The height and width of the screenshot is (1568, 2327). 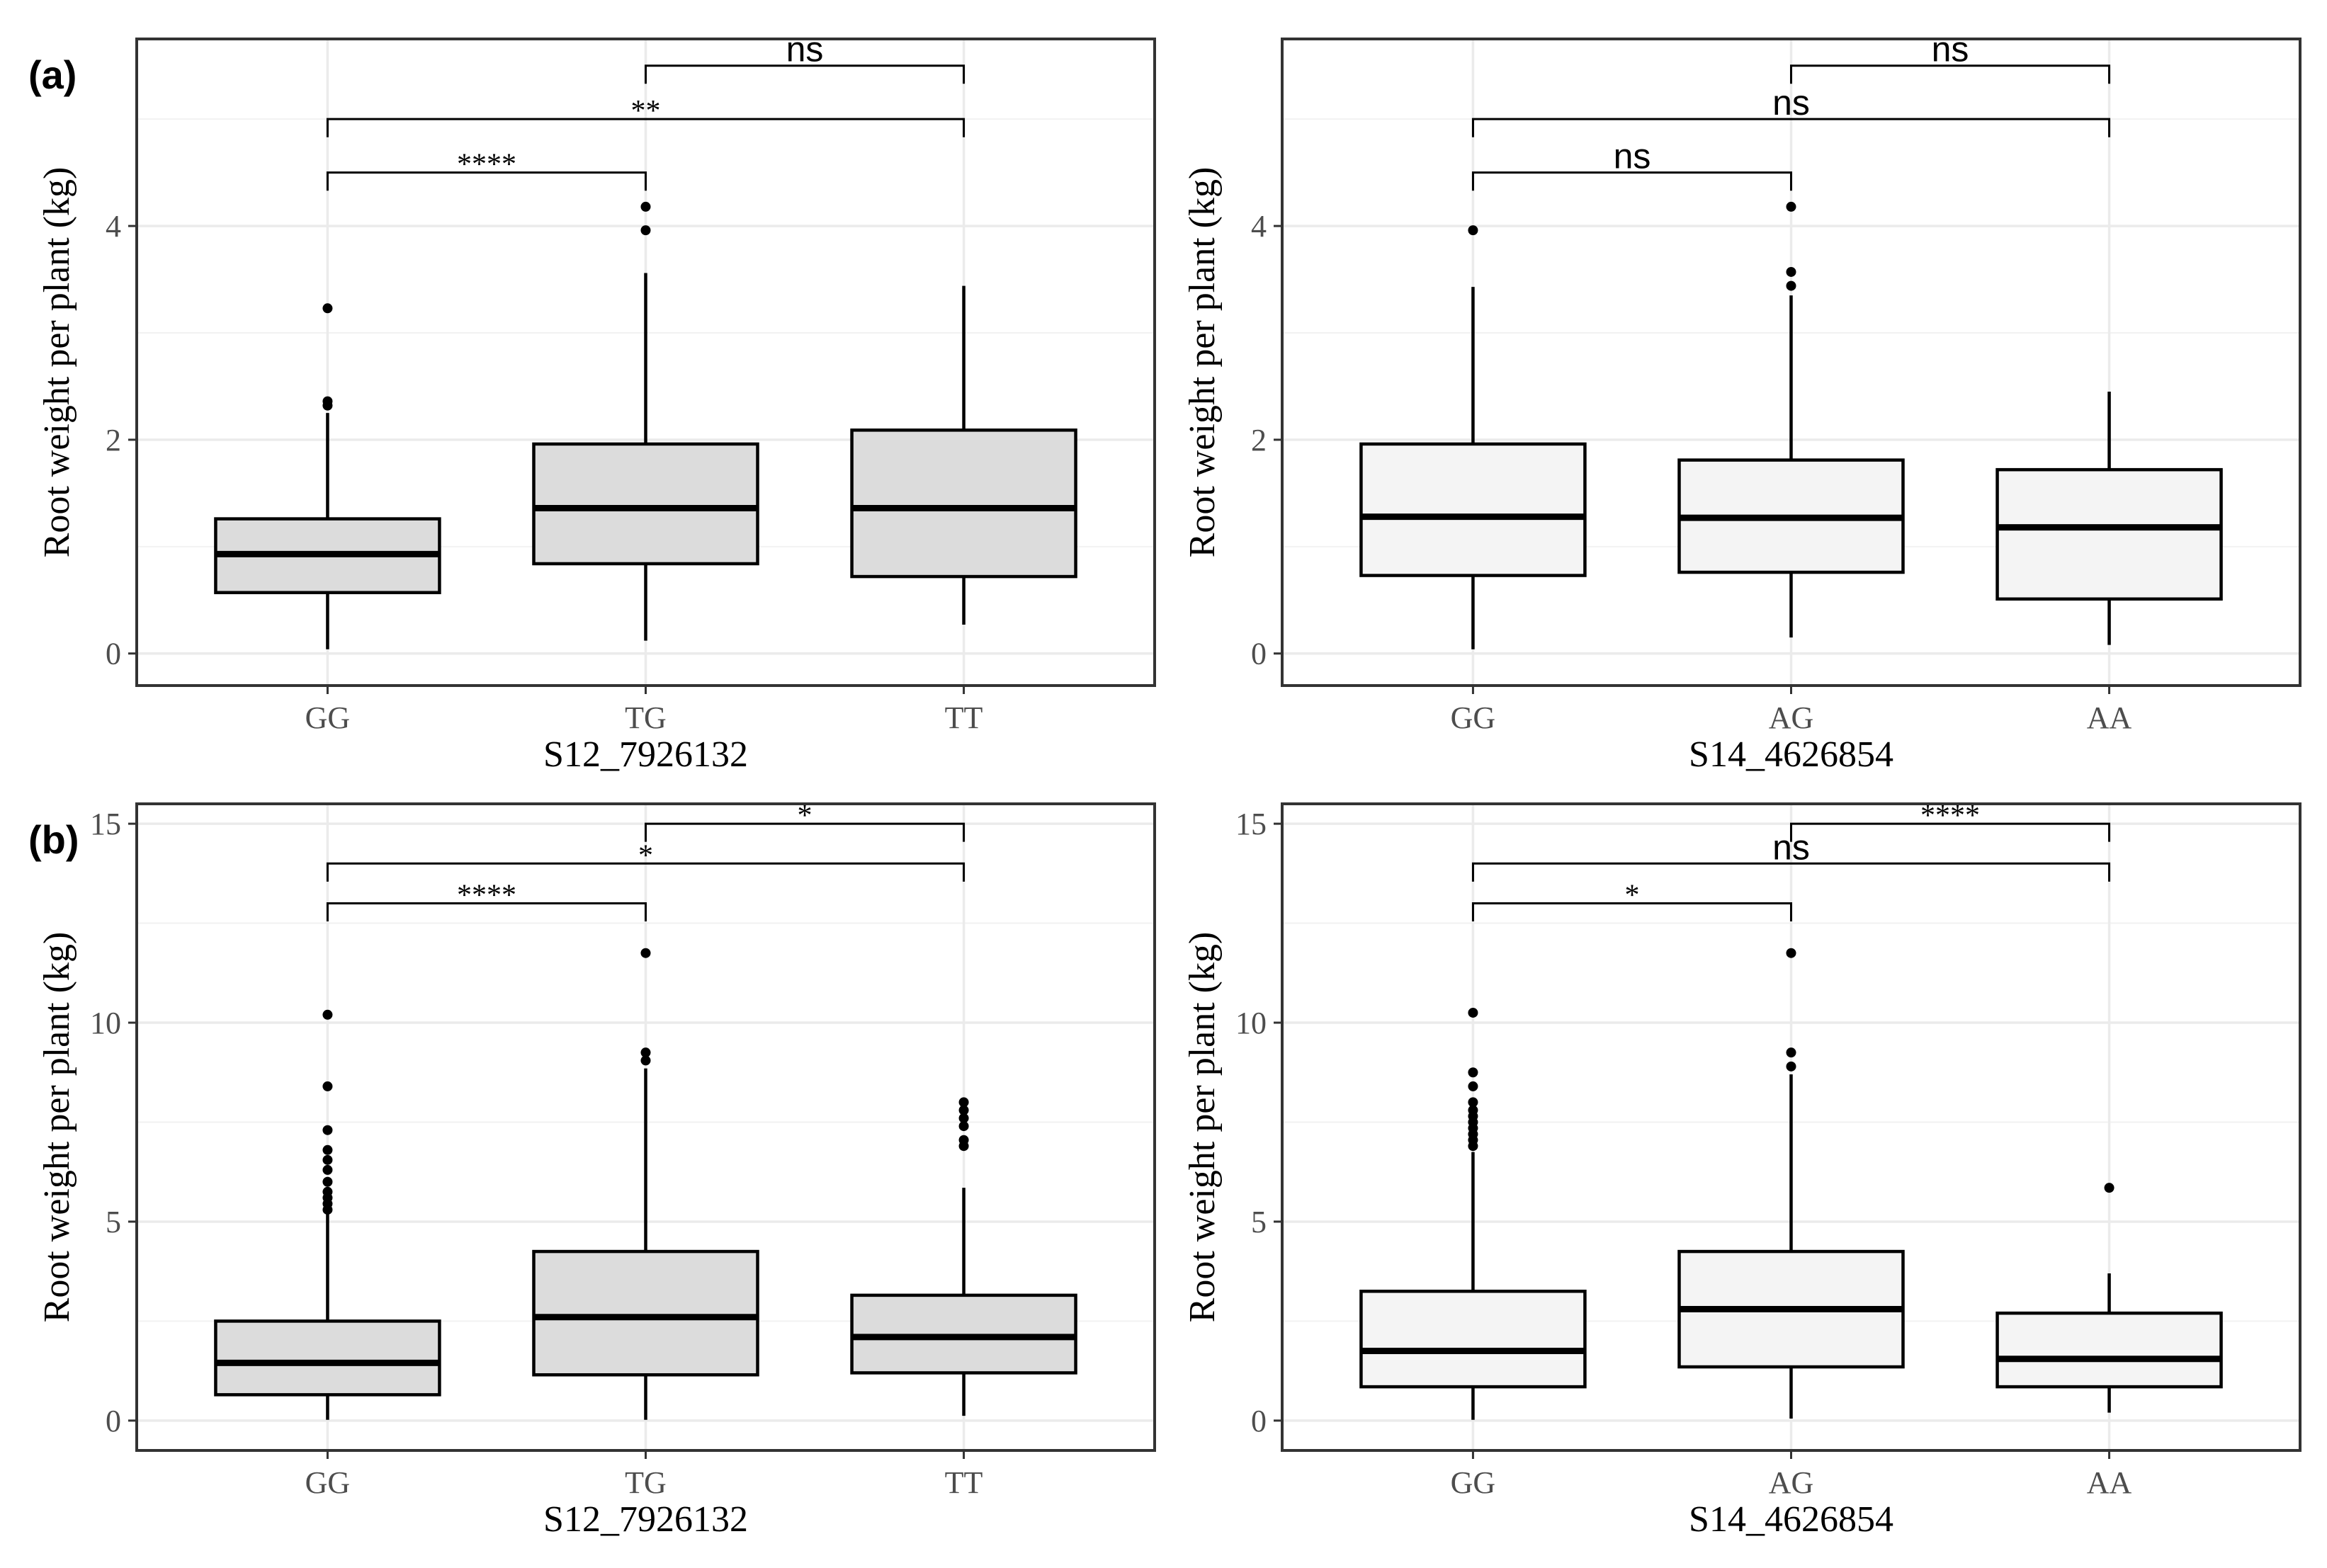 I want to click on panel-label-a: (a), so click(x=53, y=74).